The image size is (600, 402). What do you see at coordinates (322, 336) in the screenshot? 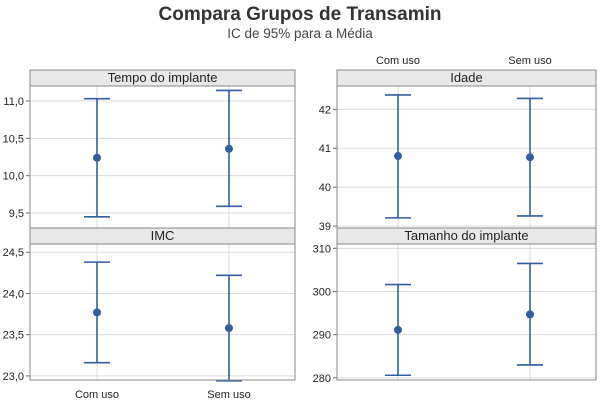
I see `panel-tamanho-do-implante-y-tick-label: 290` at bounding box center [322, 336].